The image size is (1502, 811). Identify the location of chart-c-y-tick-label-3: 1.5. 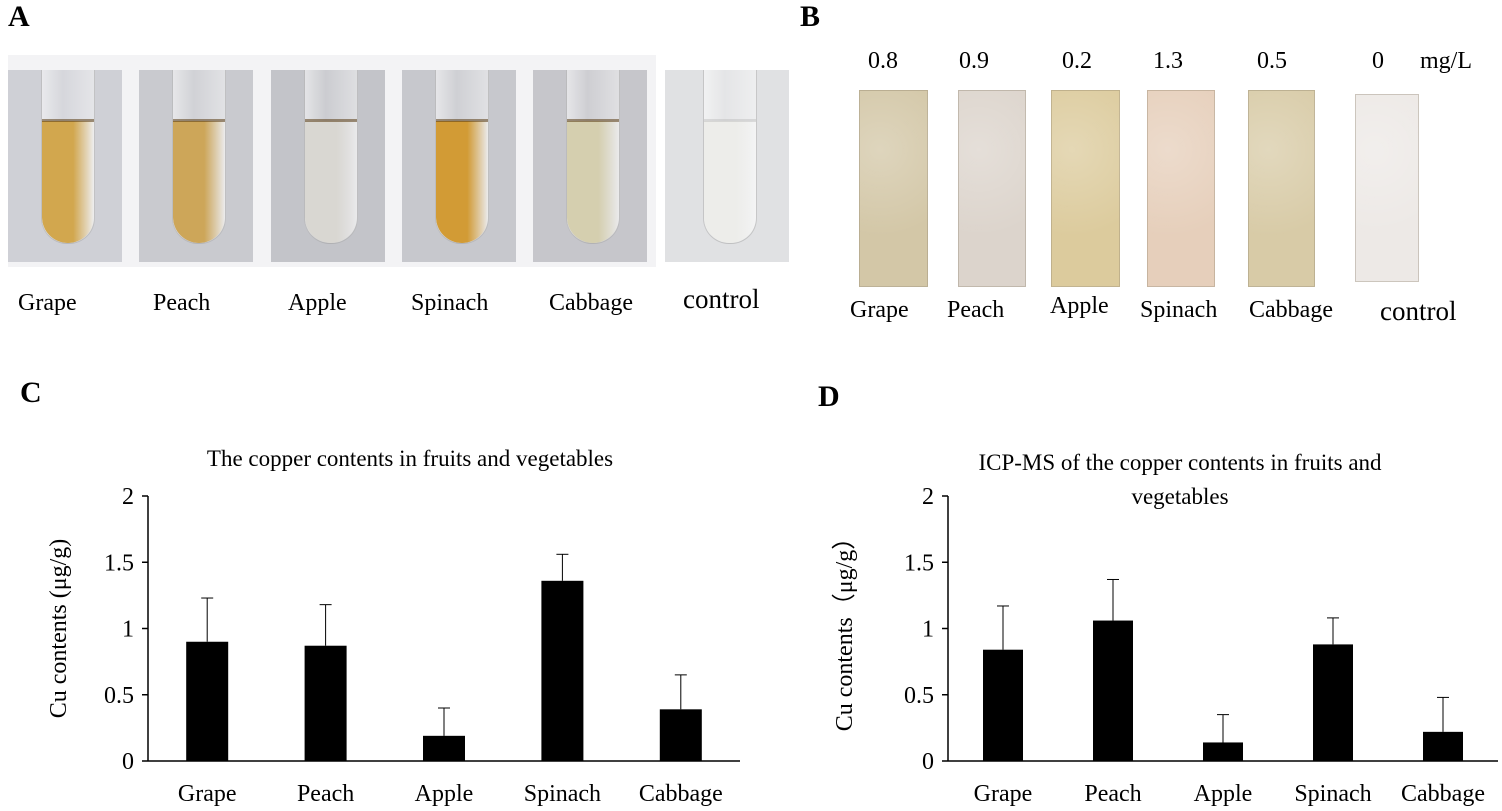
(119, 563).